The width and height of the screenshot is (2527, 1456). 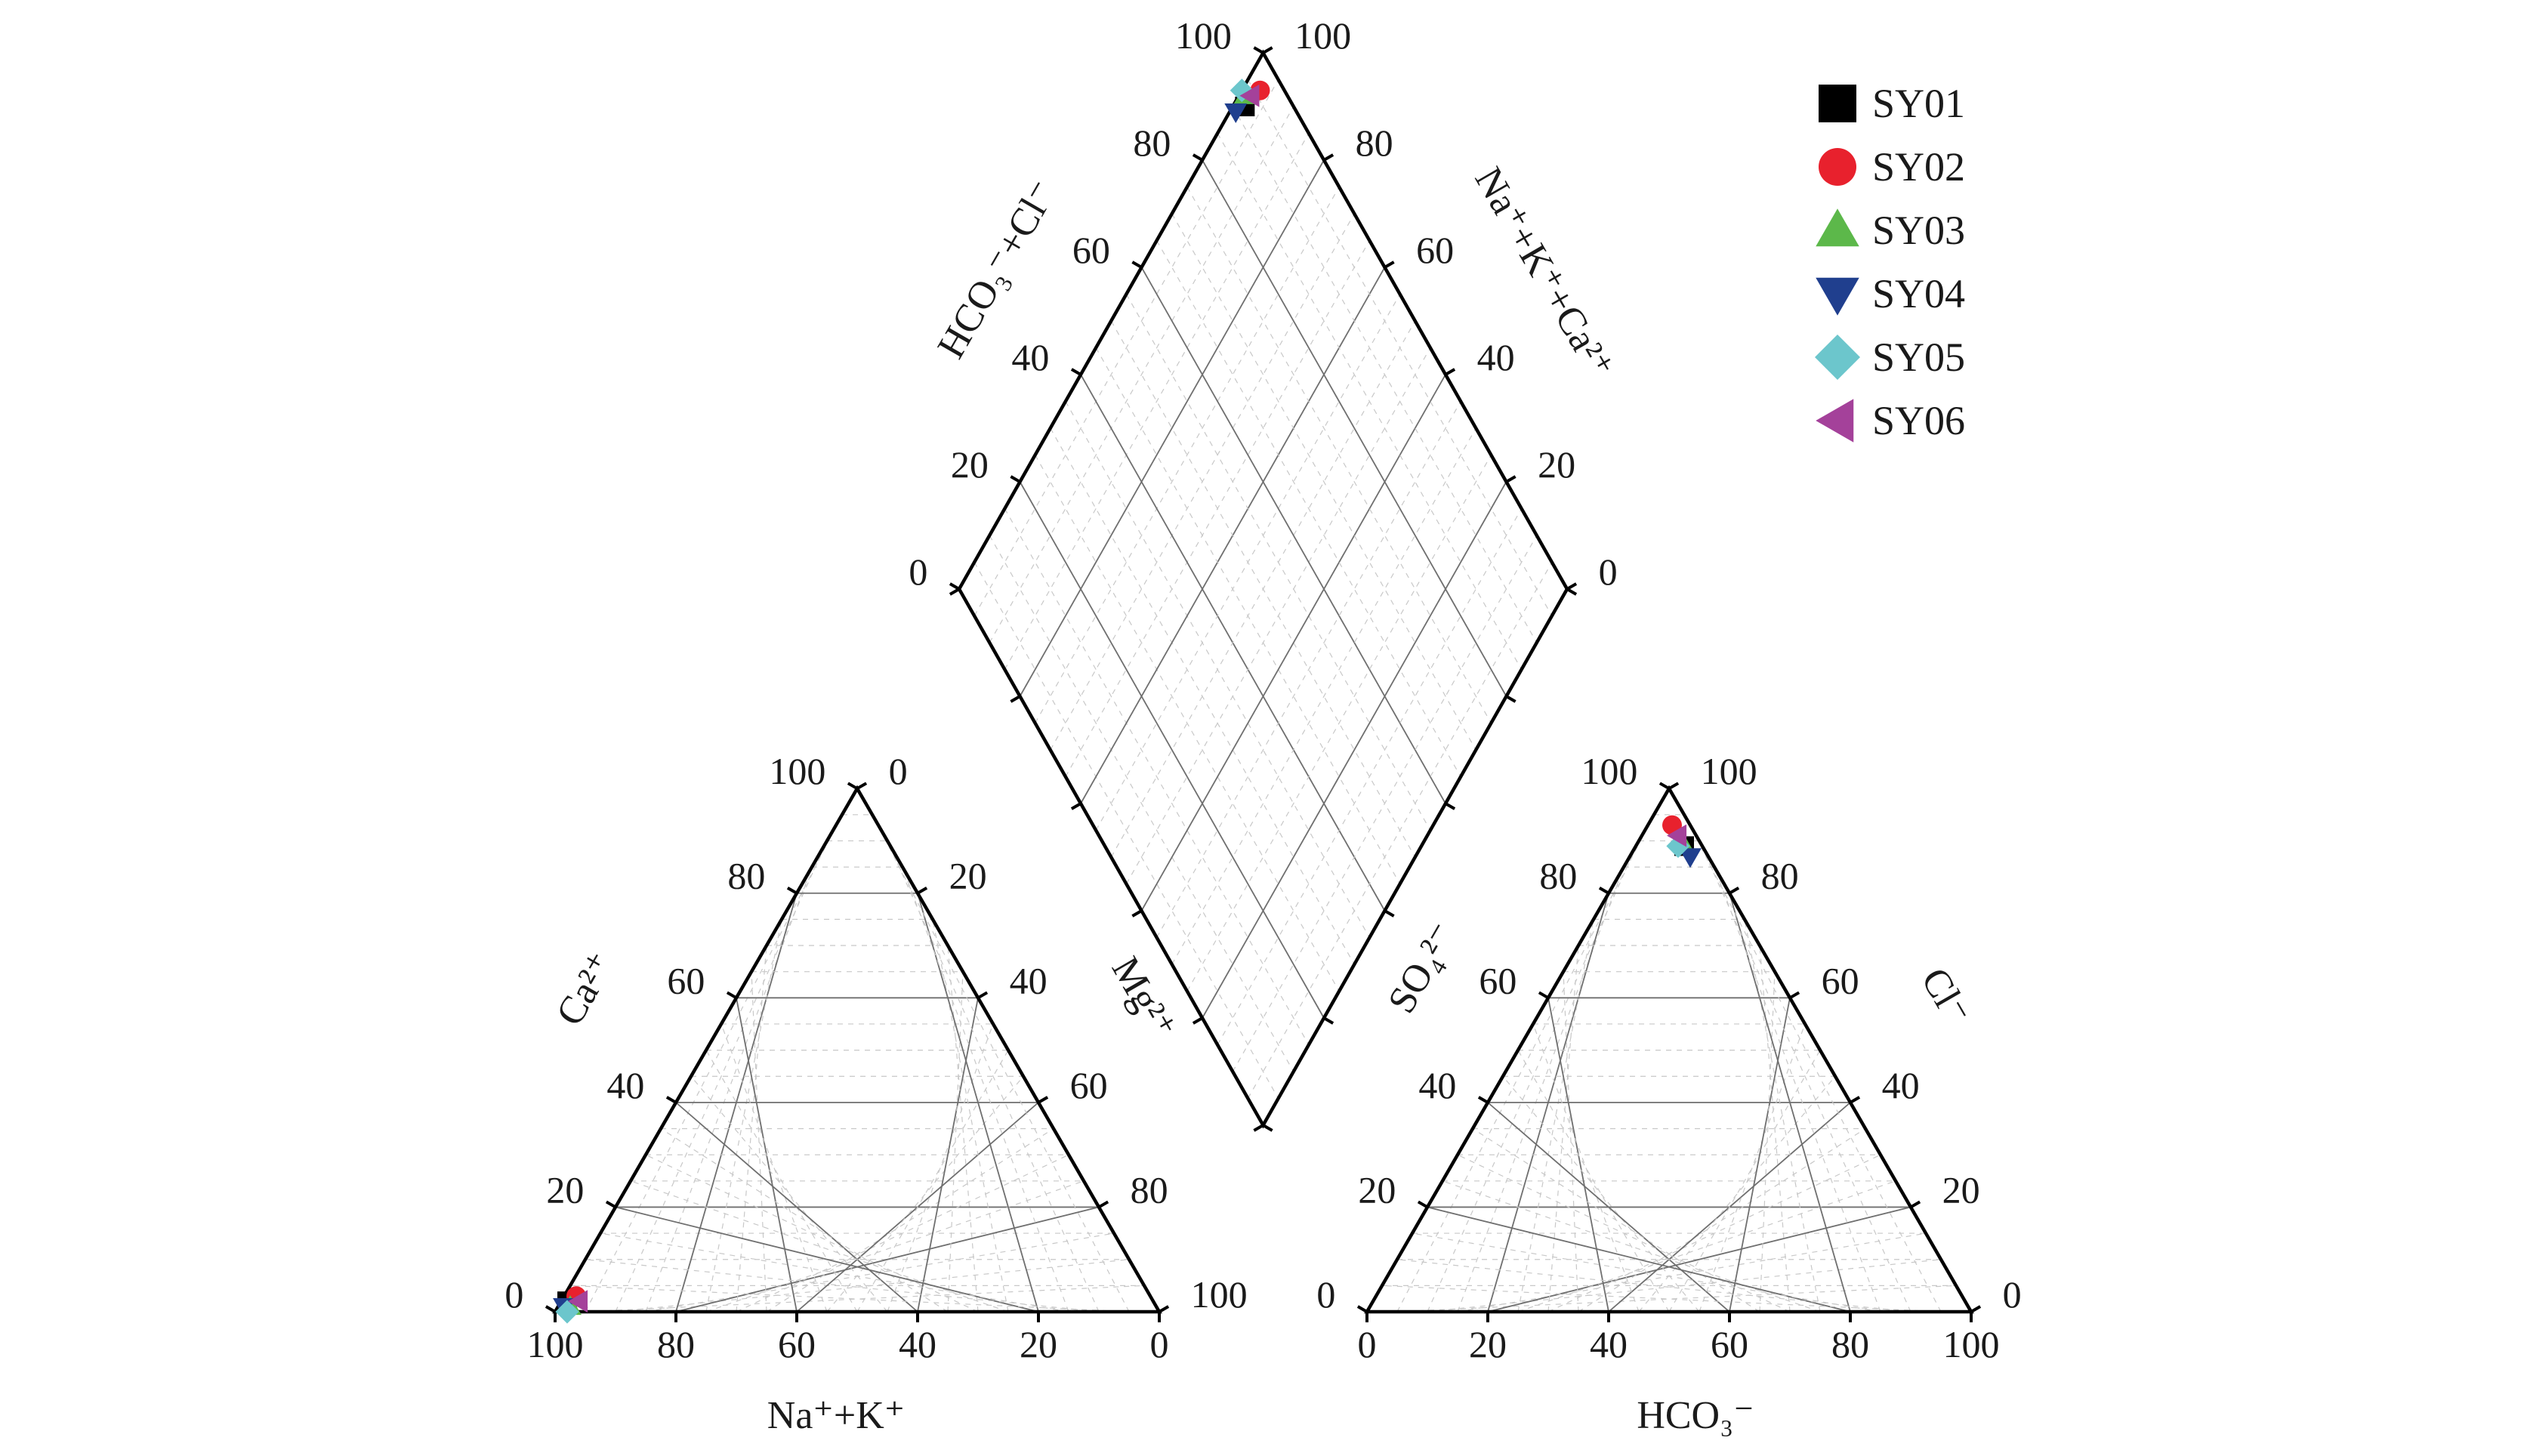 What do you see at coordinates (1498, 980) in the screenshot?
I see `anion-left-tick-label: 60` at bounding box center [1498, 980].